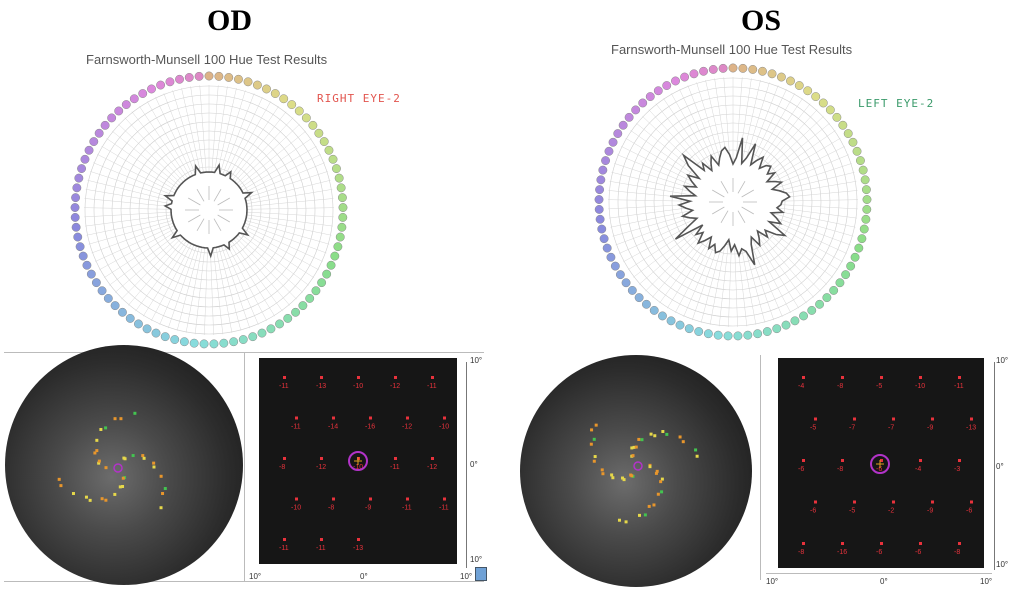  Describe the element at coordinates (476, 360) in the screenshot. I see `od-axis-top: 10°` at that location.